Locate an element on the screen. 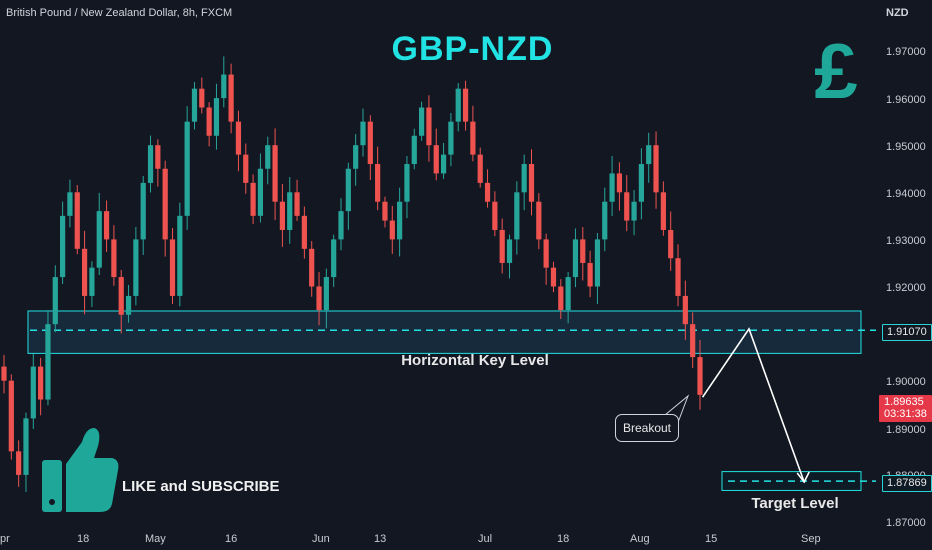 The image size is (932, 550). x-tick: Jul is located at coordinates (485, 539).